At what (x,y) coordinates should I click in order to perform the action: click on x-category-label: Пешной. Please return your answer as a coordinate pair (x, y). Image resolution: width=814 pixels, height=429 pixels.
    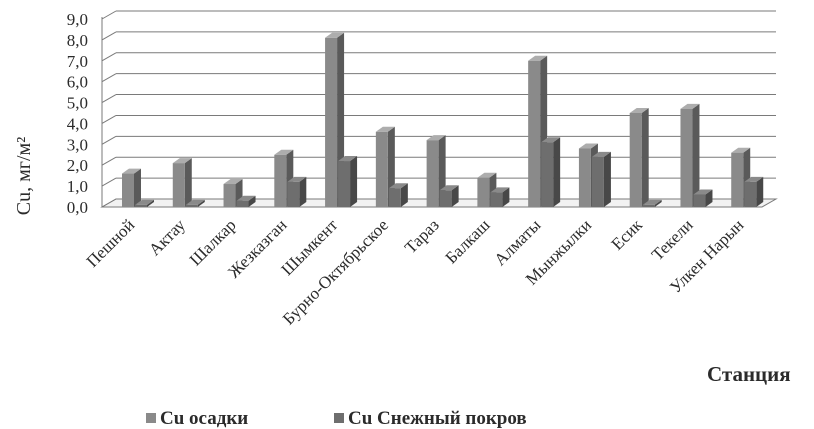
    Looking at the image, I should click on (111, 243).